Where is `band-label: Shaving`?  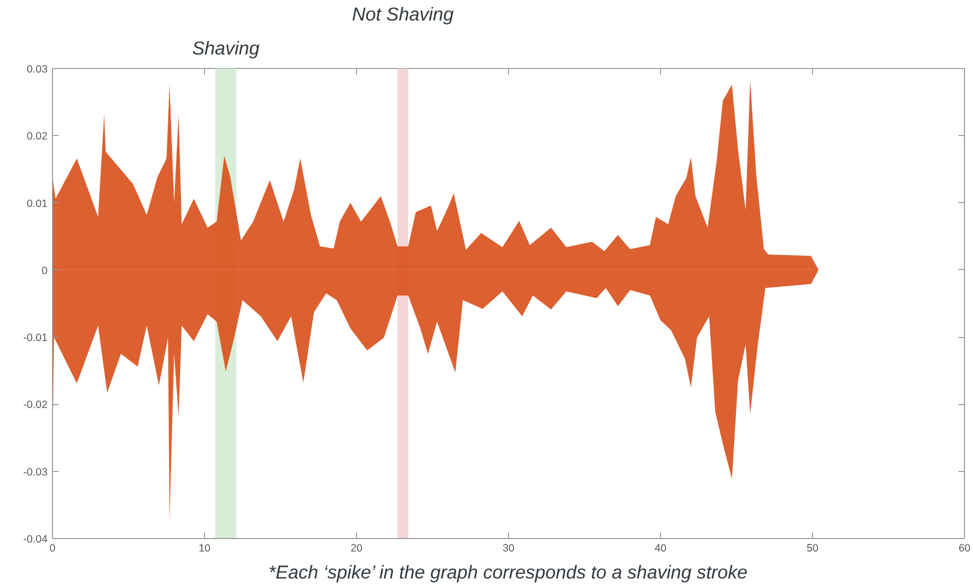 band-label: Shaving is located at coordinates (226, 48).